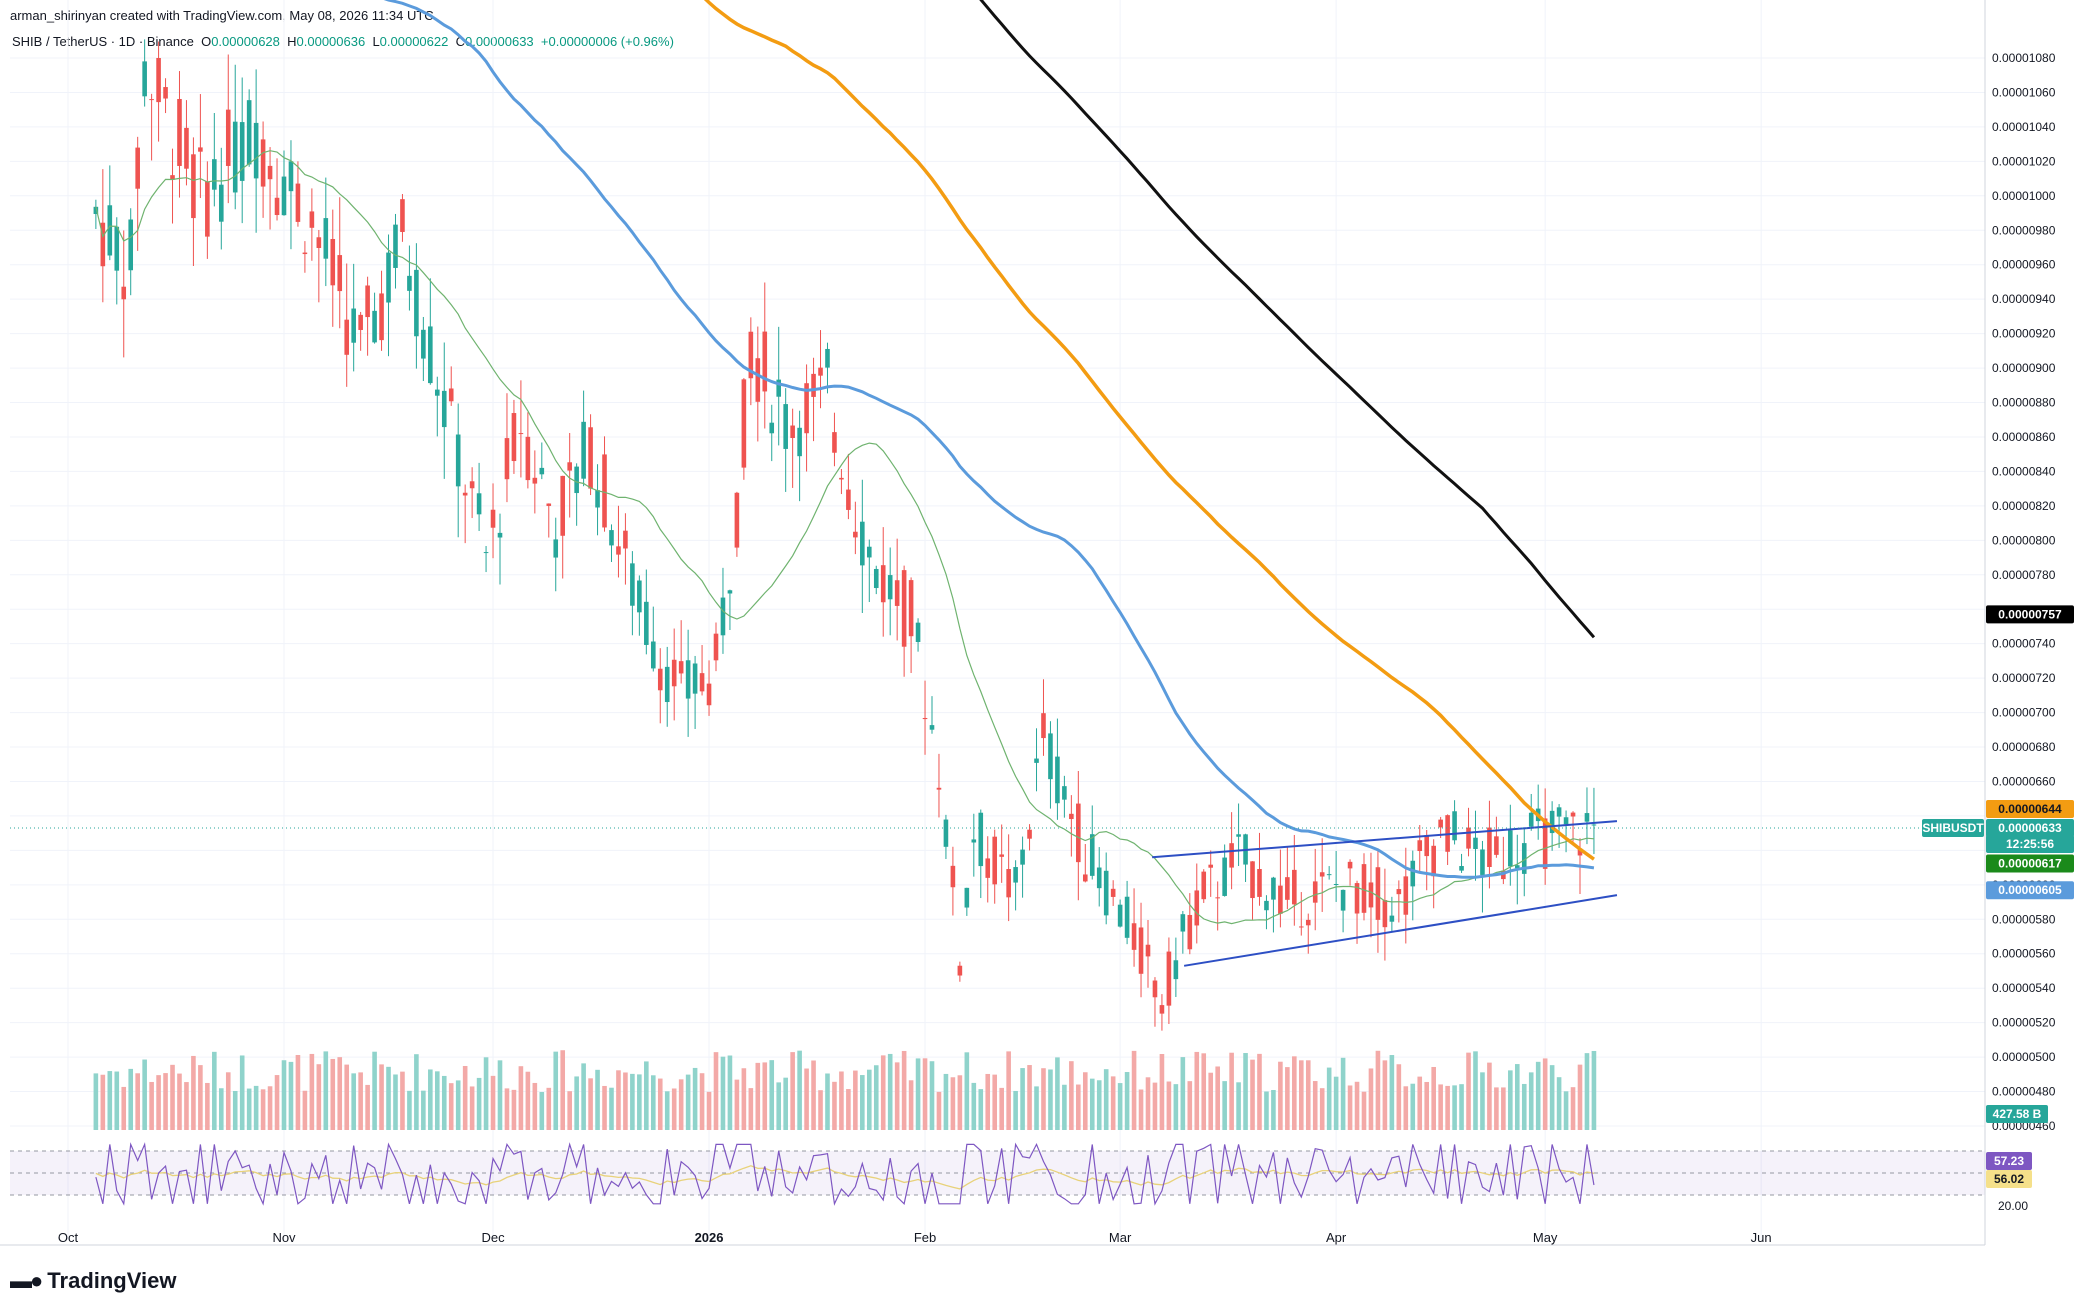 Image resolution: width=2078 pixels, height=1311 pixels. I want to click on rsi-line, so click(845, 1174).